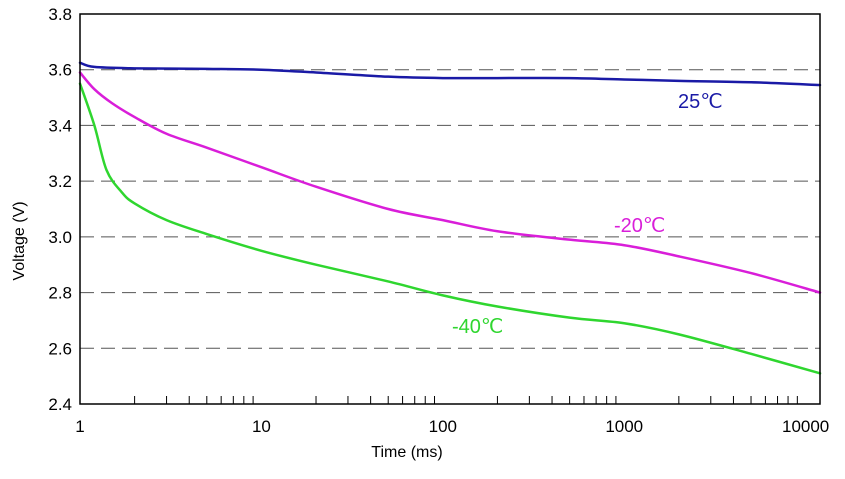 The width and height of the screenshot is (845, 479). Describe the element at coordinates (60, 14) in the screenshot. I see `y-tick-label: 3.8` at that location.